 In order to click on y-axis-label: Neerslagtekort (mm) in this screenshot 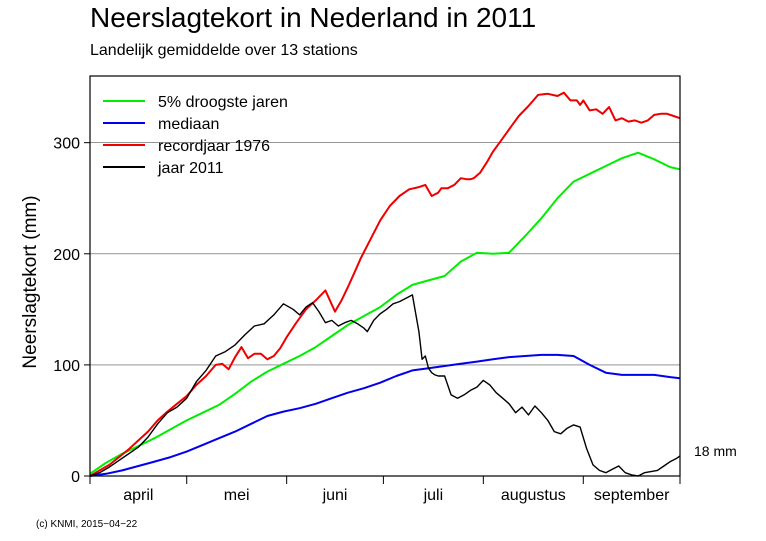, I will do `click(30, 281)`.